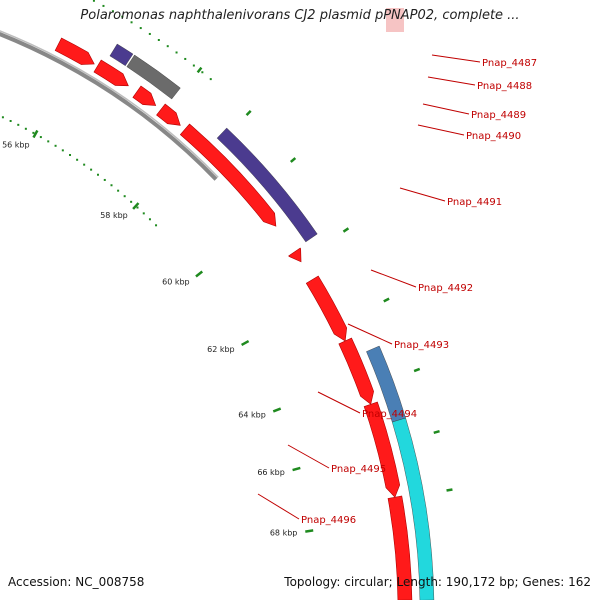 This screenshot has height=600, width=600. What do you see at coordinates (16, 144) in the screenshot?
I see `kbp-label: 56 kbp` at bounding box center [16, 144].